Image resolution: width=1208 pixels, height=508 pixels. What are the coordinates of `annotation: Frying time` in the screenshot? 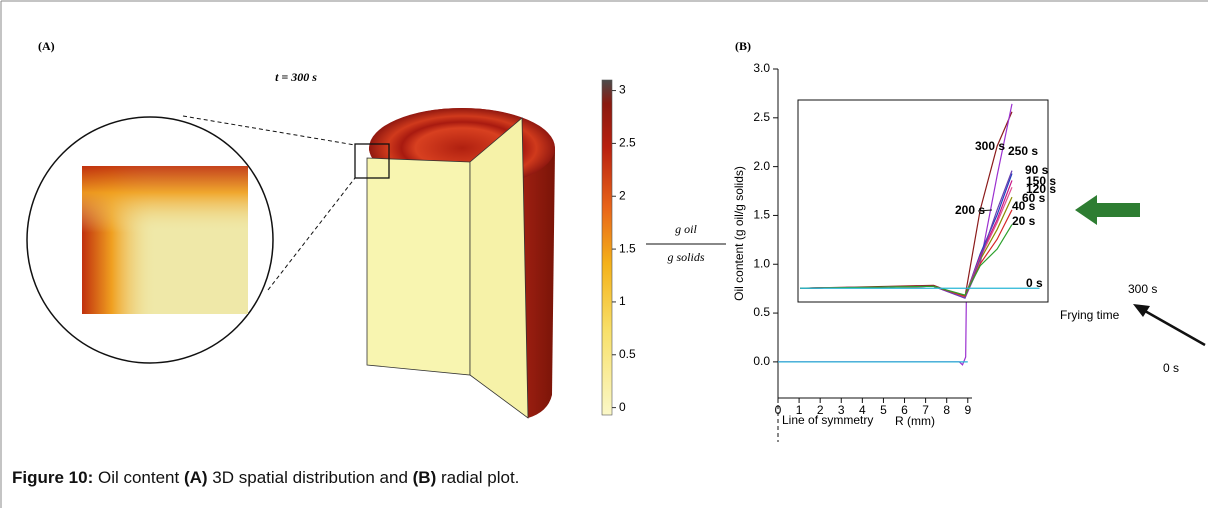 It's located at (1090, 315).